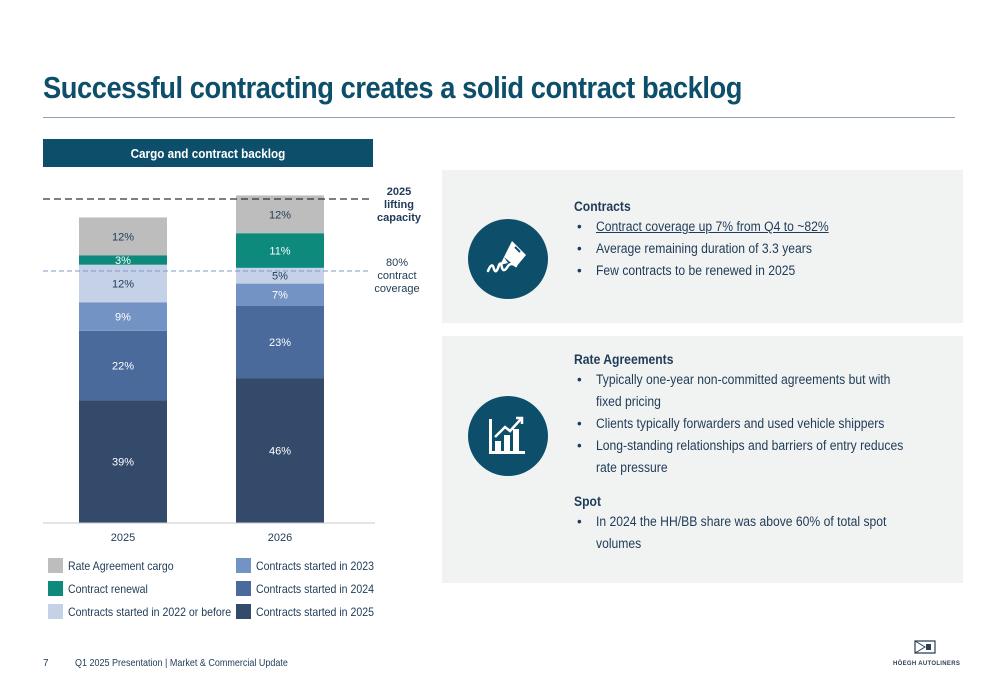  I want to click on data-label: 3%, so click(123, 261).